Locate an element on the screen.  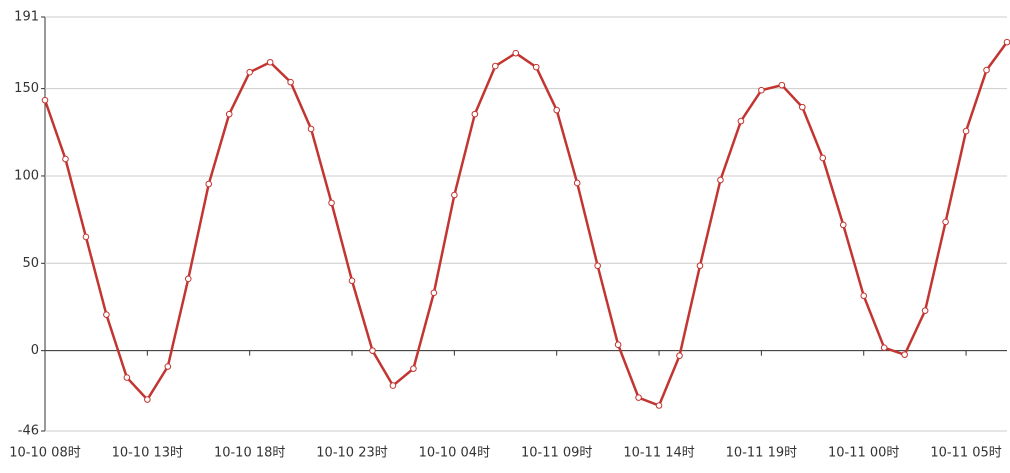
y-tick-label: 50 is located at coordinates (30, 263).